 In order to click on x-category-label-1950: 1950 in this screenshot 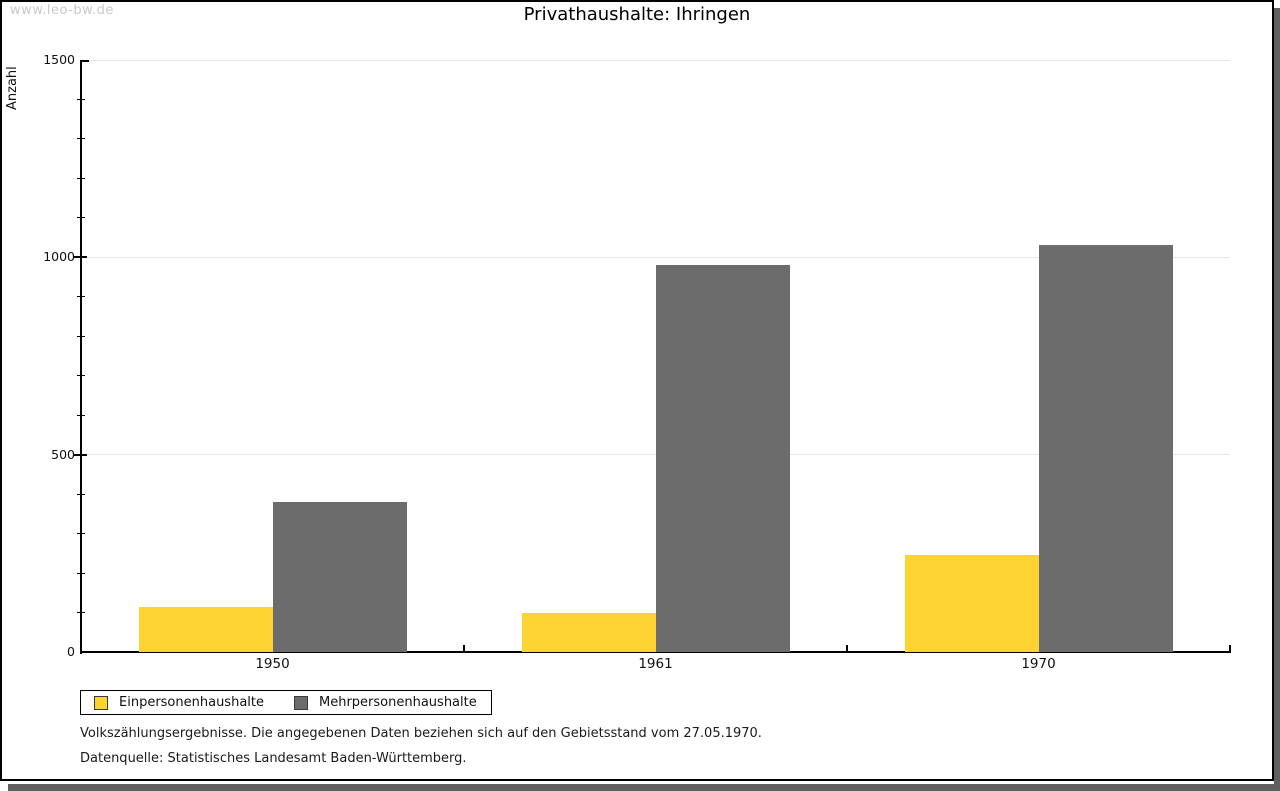, I will do `click(272, 664)`.